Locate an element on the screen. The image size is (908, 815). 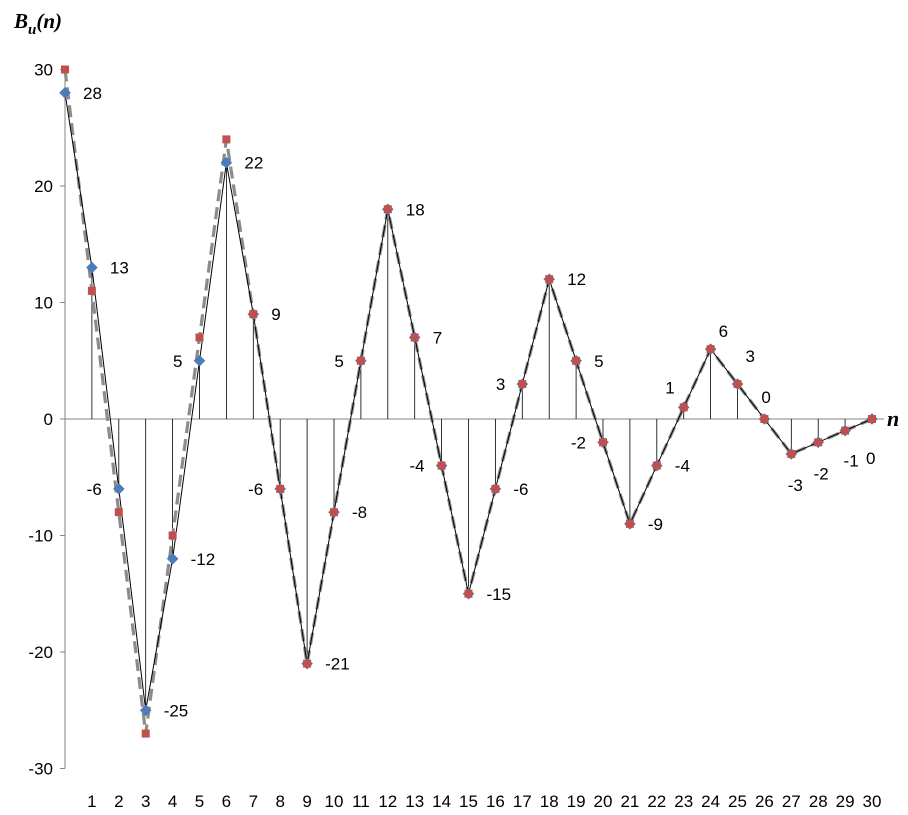
data-label: 12 is located at coordinates (576, 279).